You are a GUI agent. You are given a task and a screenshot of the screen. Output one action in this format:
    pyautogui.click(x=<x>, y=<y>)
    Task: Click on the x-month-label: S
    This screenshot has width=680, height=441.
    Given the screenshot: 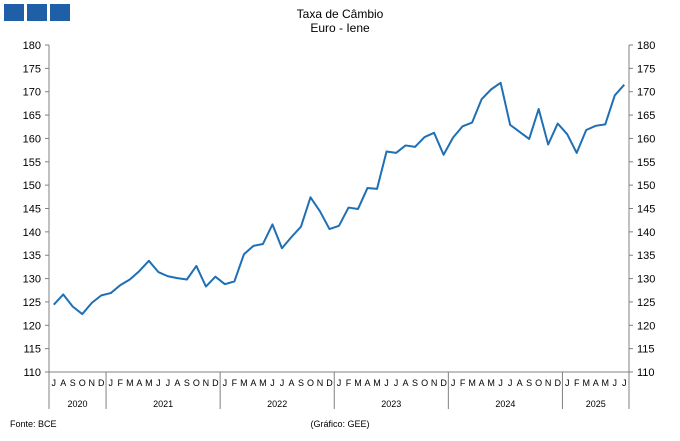 What is the action you would take?
    pyautogui.click(x=187, y=383)
    